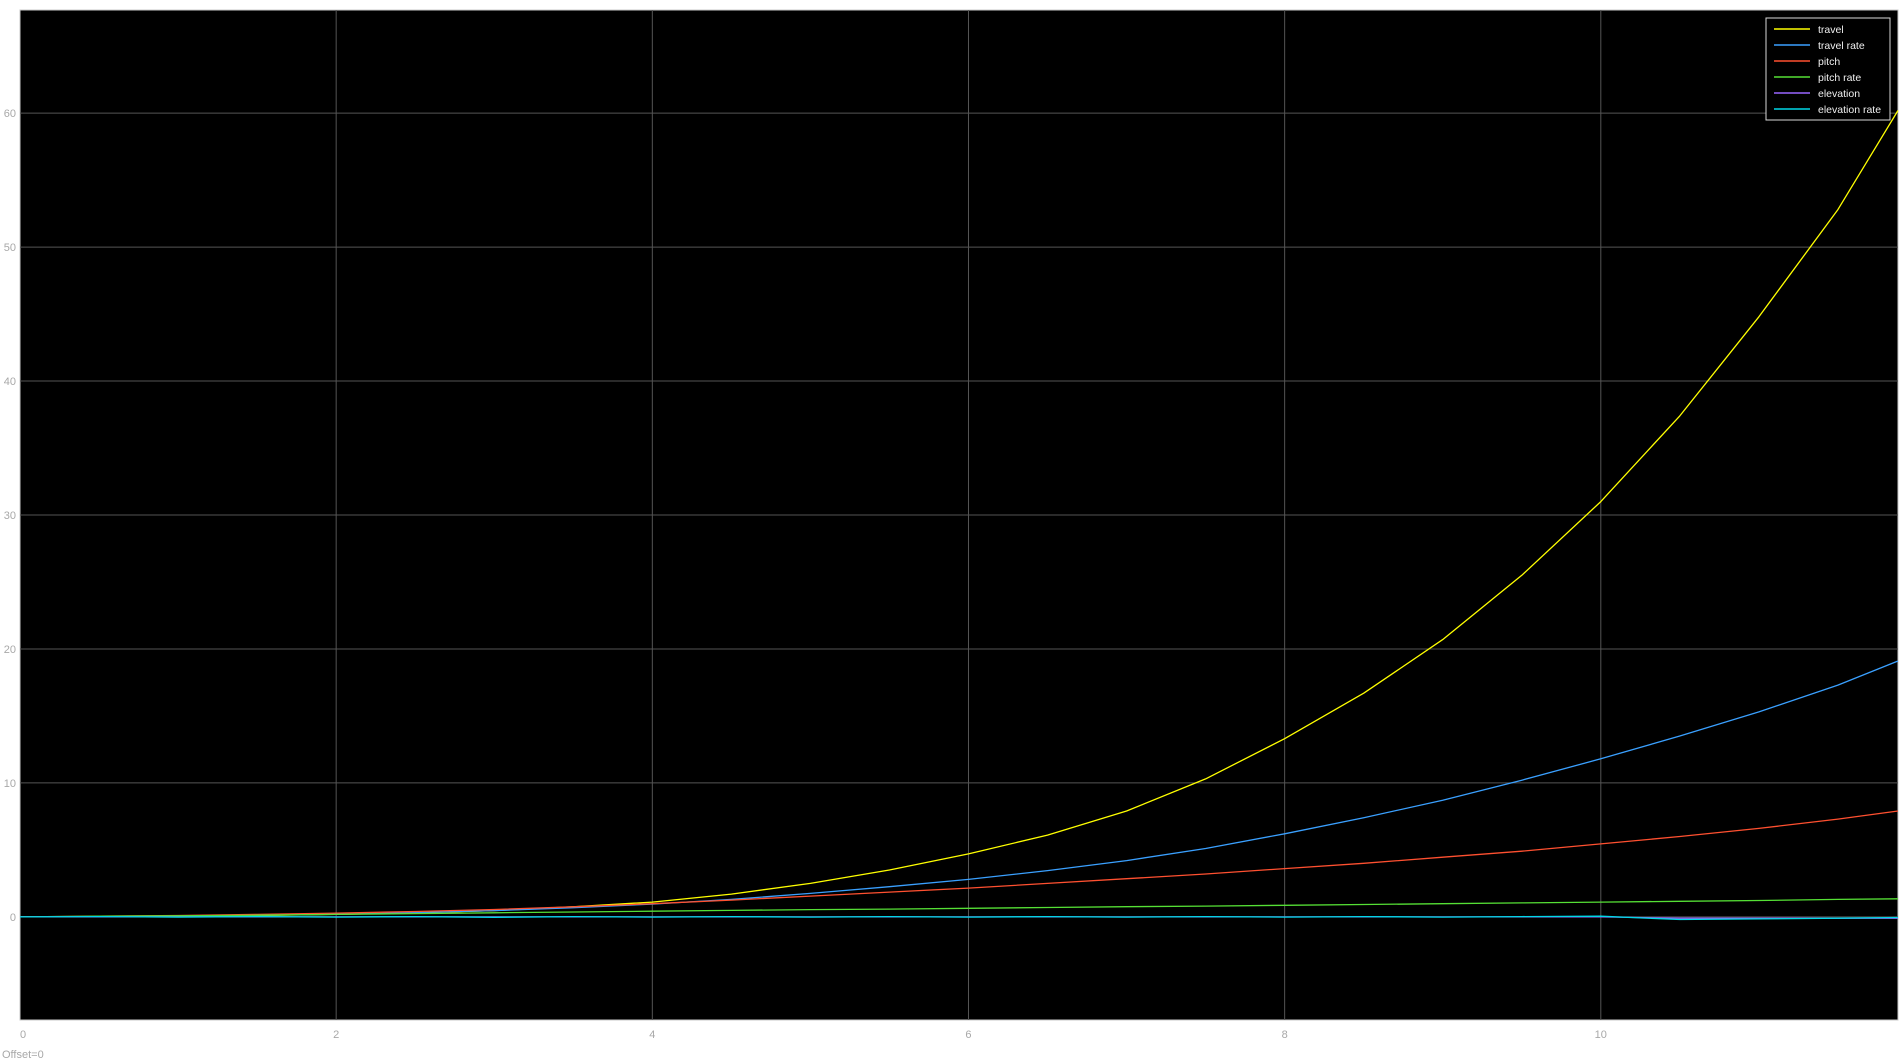 The image size is (1904, 1059). Describe the element at coordinates (1601, 1035) in the screenshot. I see `x-tick-label: 10` at that location.